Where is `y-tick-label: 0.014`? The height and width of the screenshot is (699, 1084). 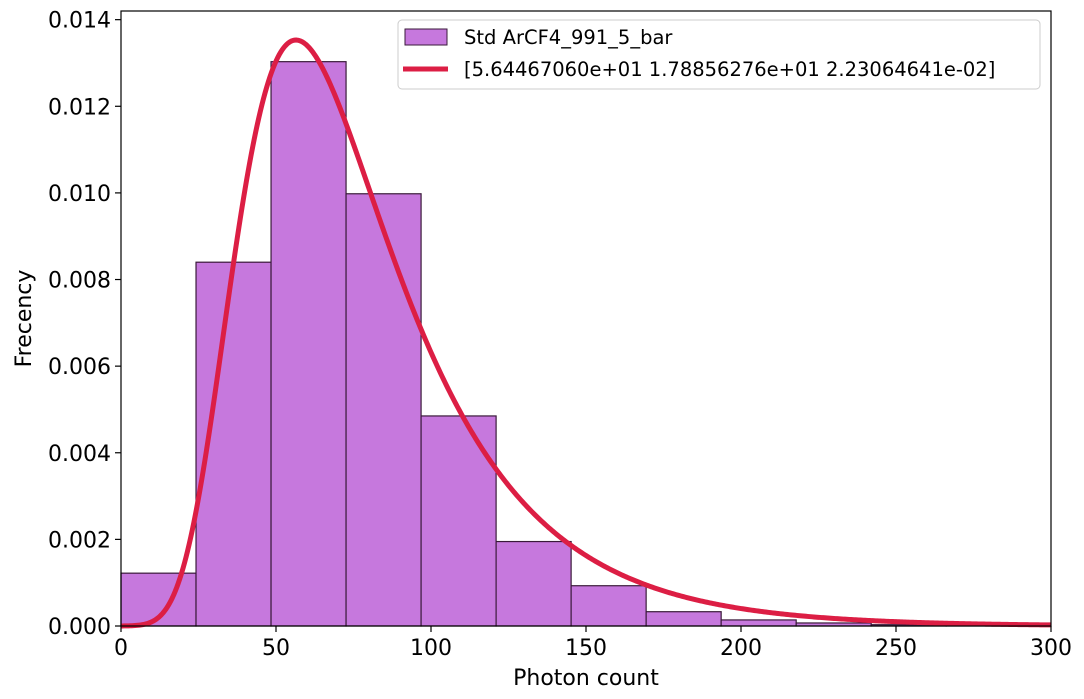
y-tick-label: 0.014 is located at coordinates (79, 21).